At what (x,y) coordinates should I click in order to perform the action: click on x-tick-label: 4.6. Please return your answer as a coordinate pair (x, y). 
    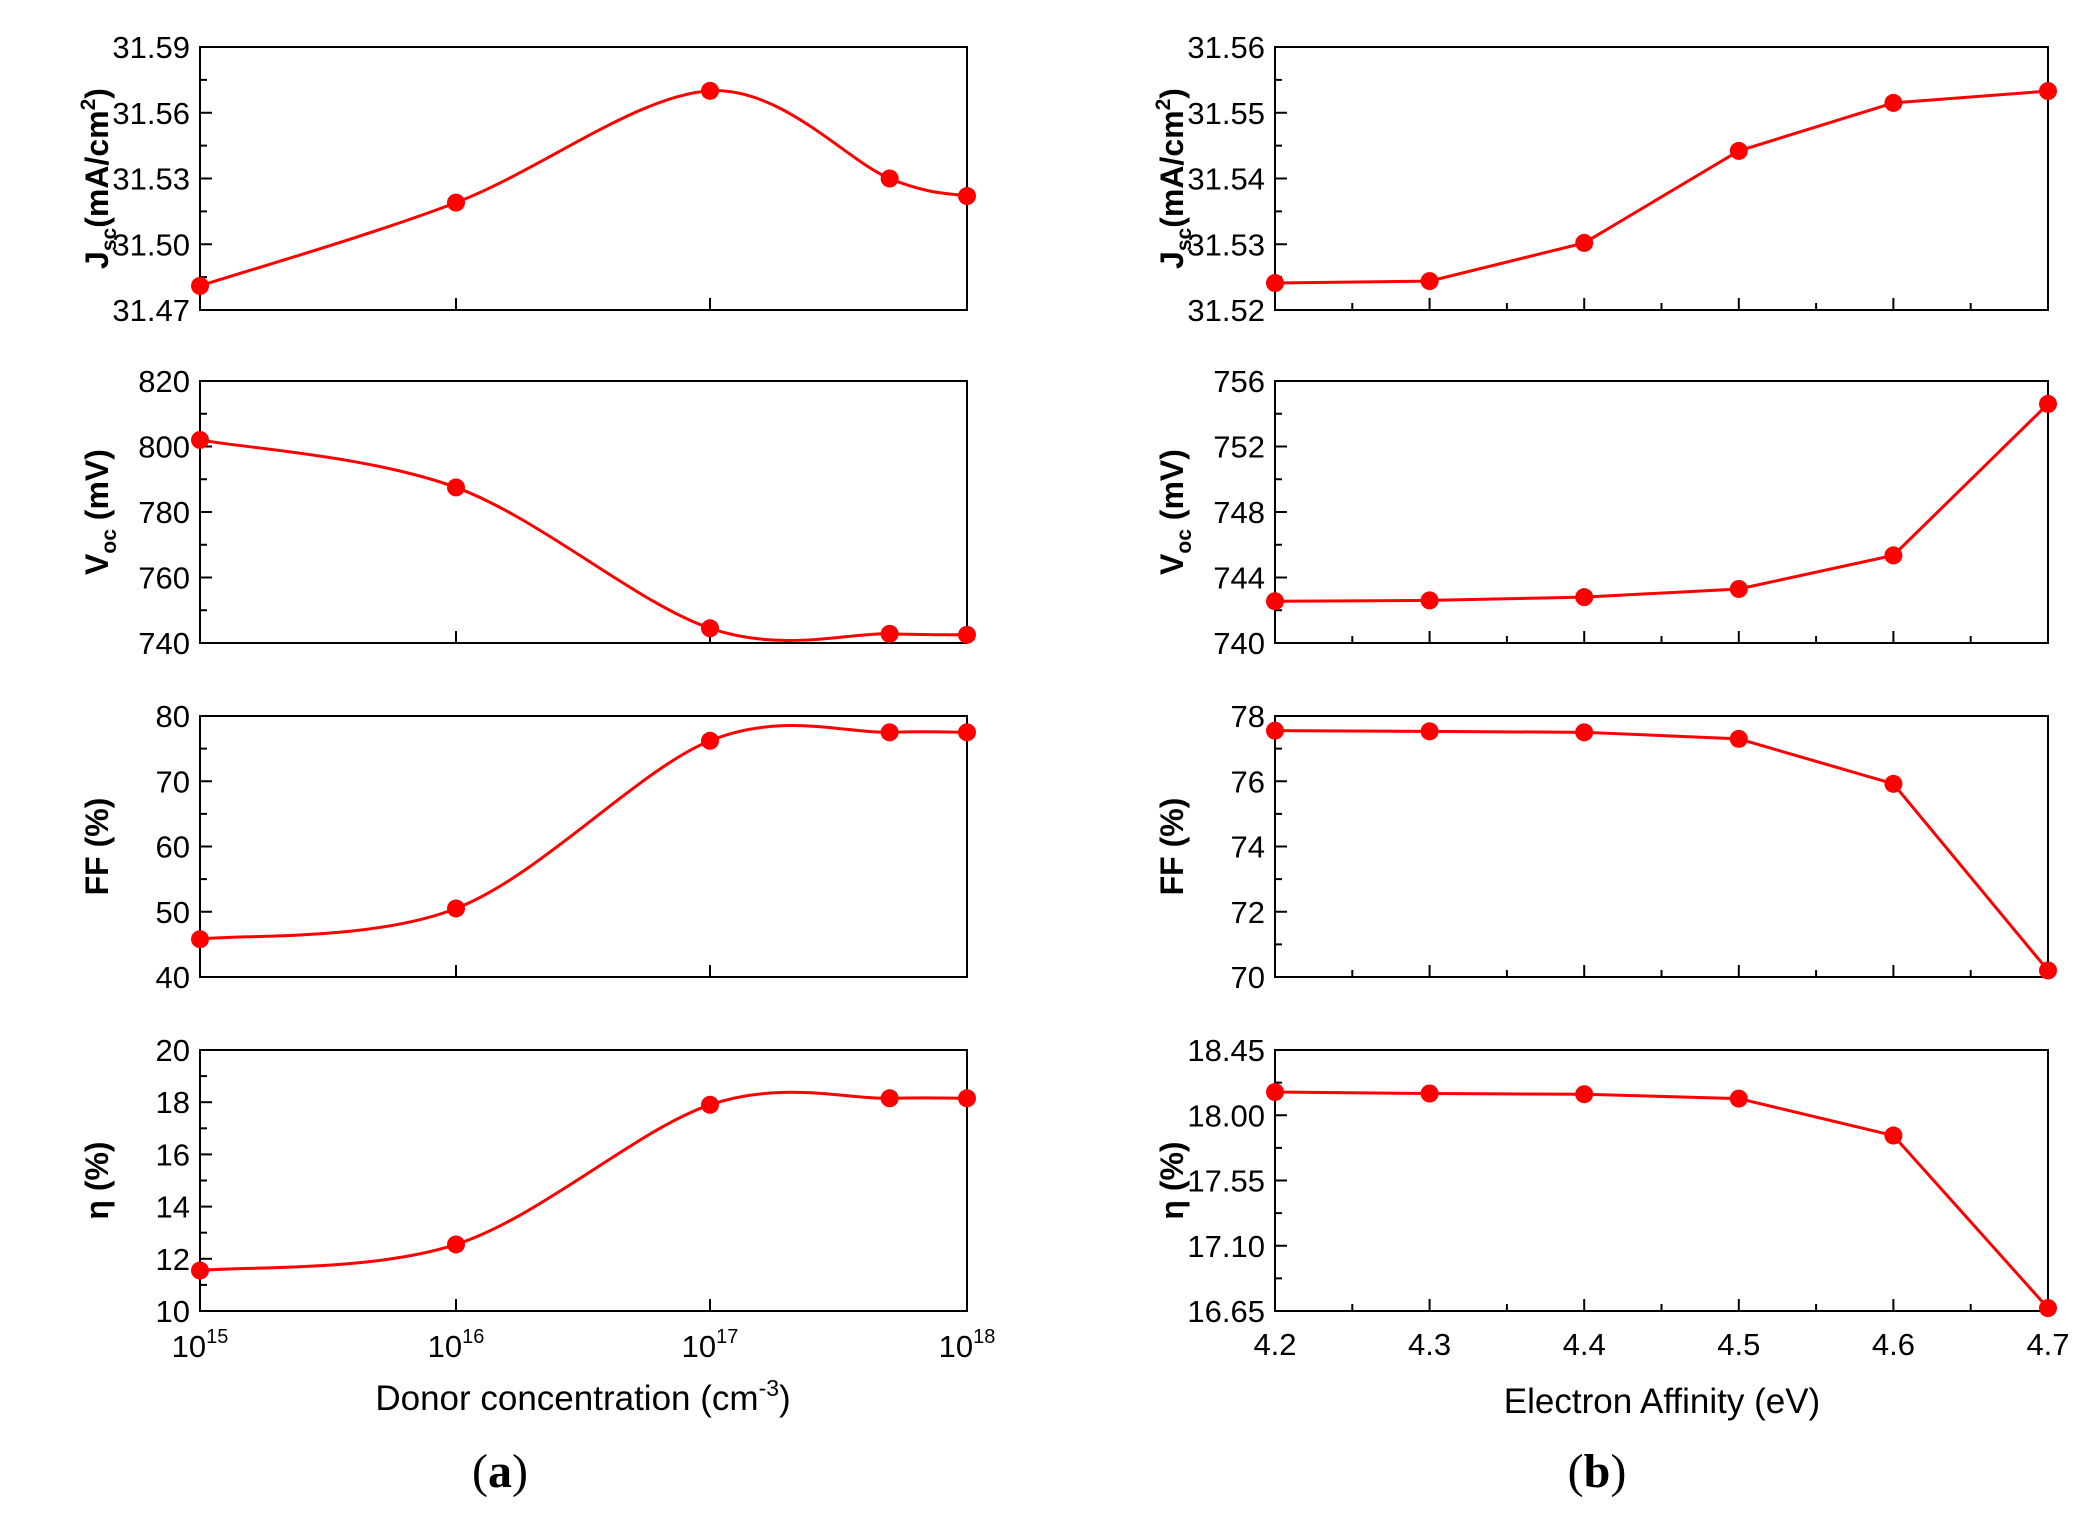
    Looking at the image, I should click on (1893, 1344).